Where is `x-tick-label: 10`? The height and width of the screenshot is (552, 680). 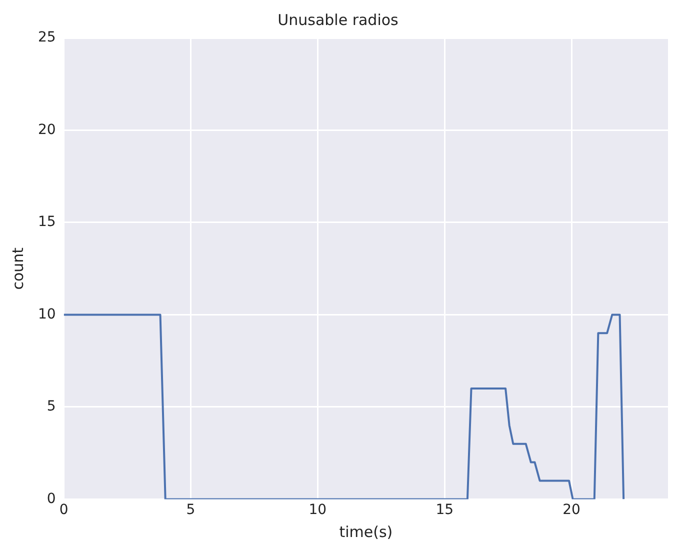
x-tick-label: 10 is located at coordinates (317, 510).